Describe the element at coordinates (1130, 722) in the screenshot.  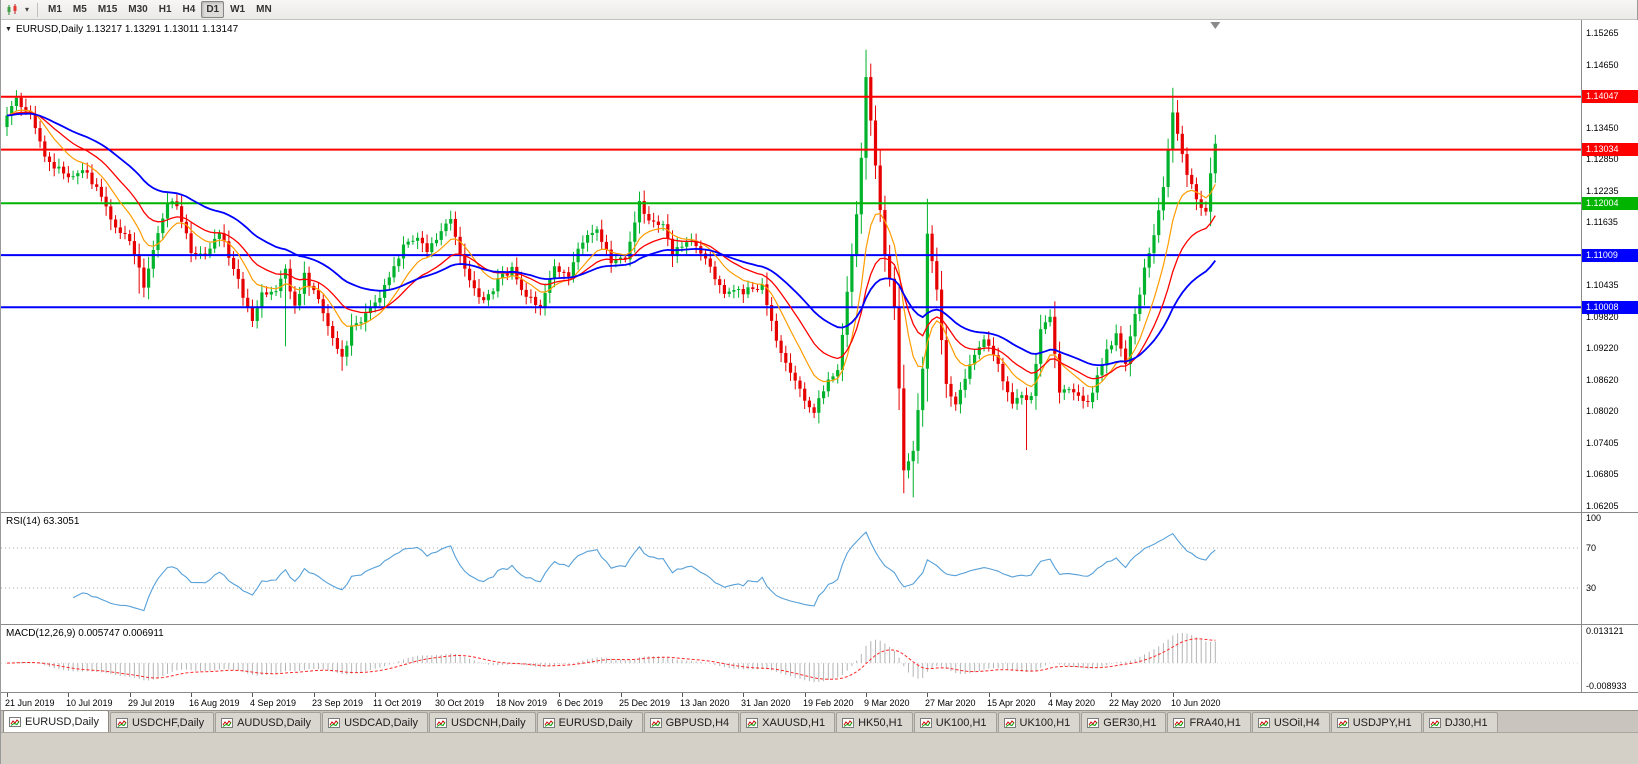
I see `tab-label: GER30,H1` at that location.